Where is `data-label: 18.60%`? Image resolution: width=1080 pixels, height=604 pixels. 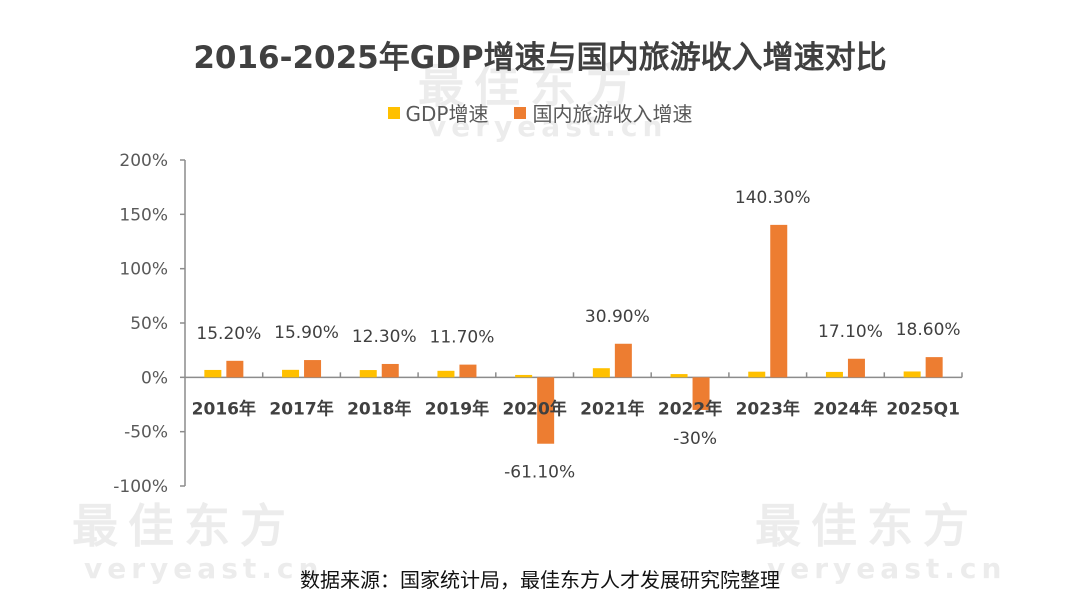 data-label: 18.60% is located at coordinates (928, 330).